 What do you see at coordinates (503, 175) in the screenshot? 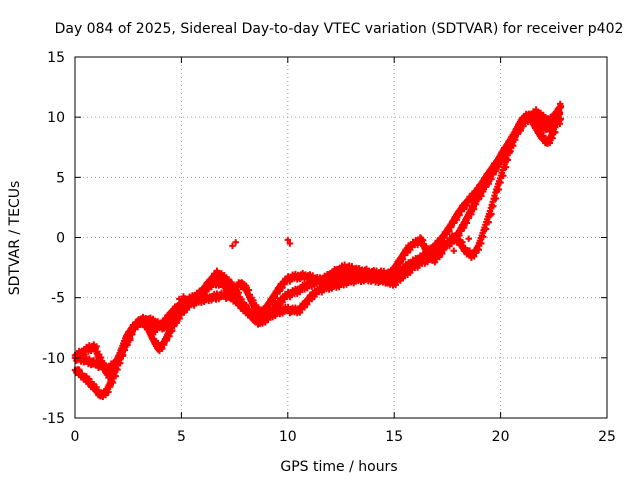
I see `data-point-track-c-66-6-b` at bounding box center [503, 175].